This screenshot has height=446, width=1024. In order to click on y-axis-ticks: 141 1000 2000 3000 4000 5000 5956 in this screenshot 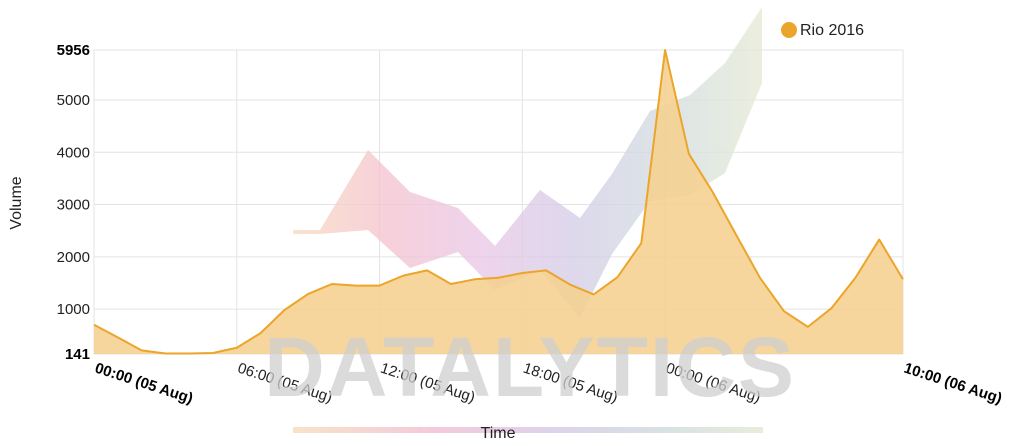, I will do `click(73, 202)`.